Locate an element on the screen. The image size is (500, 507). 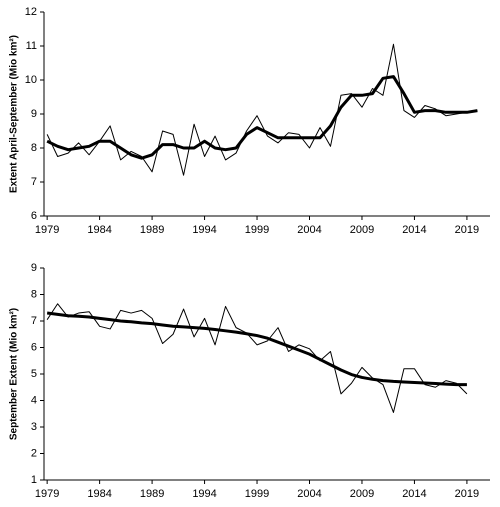
y-axis-title: September Extent (Mio km²) is located at coordinates (14, 374).